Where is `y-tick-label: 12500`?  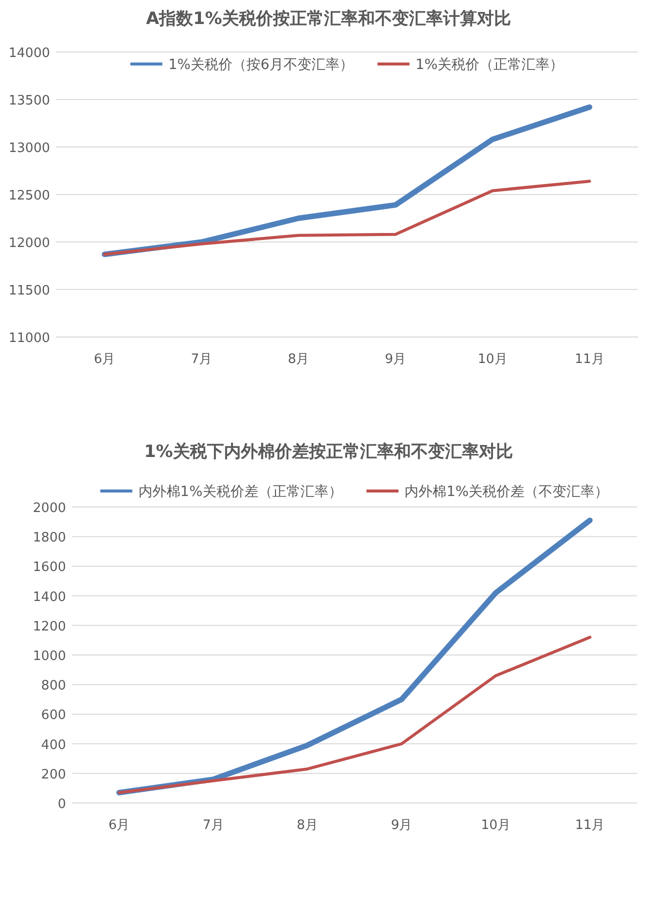
y-tick-label: 12500 is located at coordinates (29, 196).